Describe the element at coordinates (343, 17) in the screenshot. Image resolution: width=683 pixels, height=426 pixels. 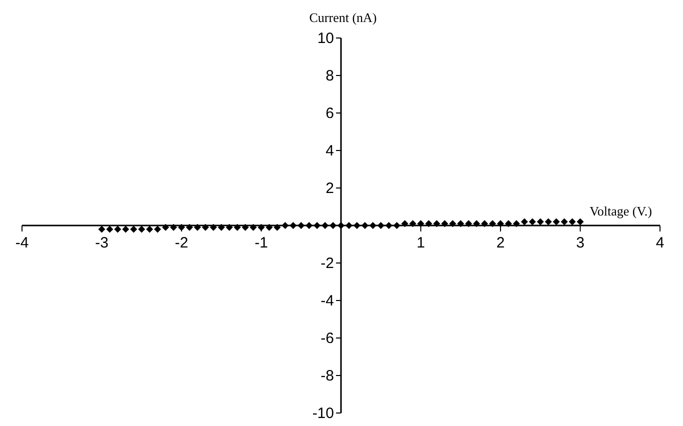
I see `y-axis-title: Current (nA)` at that location.